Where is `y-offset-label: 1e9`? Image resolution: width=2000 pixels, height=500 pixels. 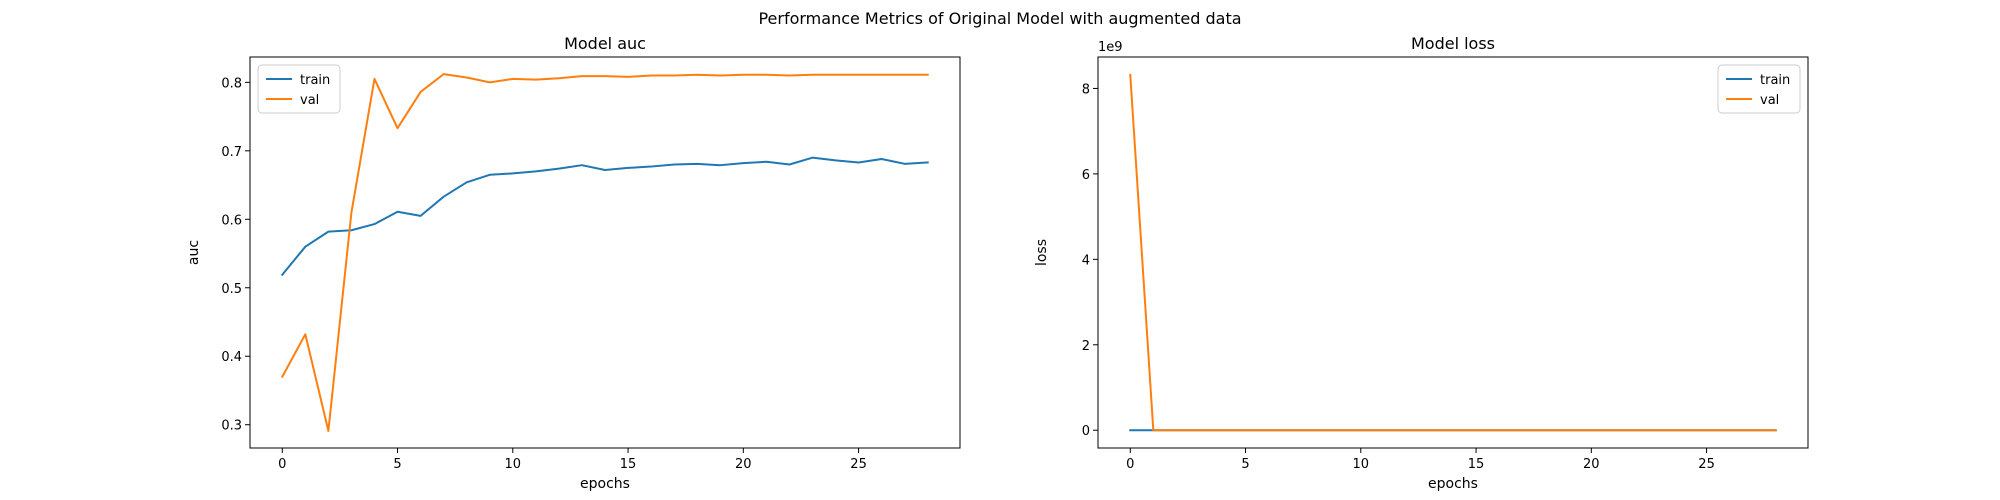
y-offset-label: 1e9 is located at coordinates (1110, 47).